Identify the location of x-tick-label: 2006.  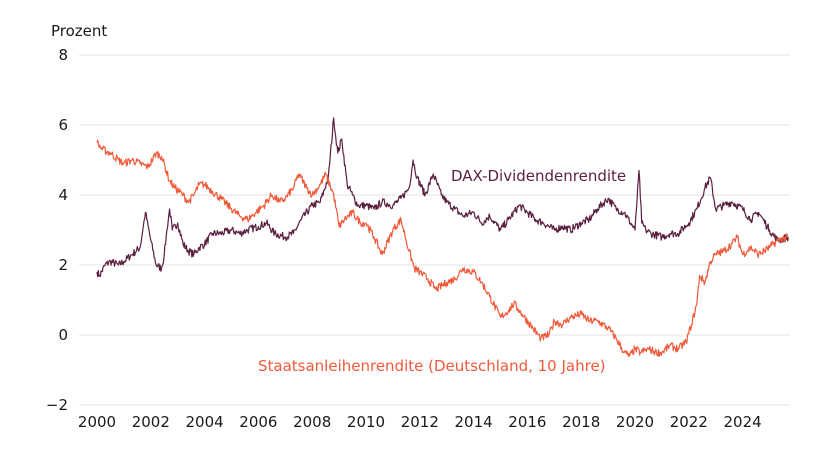
(258, 422).